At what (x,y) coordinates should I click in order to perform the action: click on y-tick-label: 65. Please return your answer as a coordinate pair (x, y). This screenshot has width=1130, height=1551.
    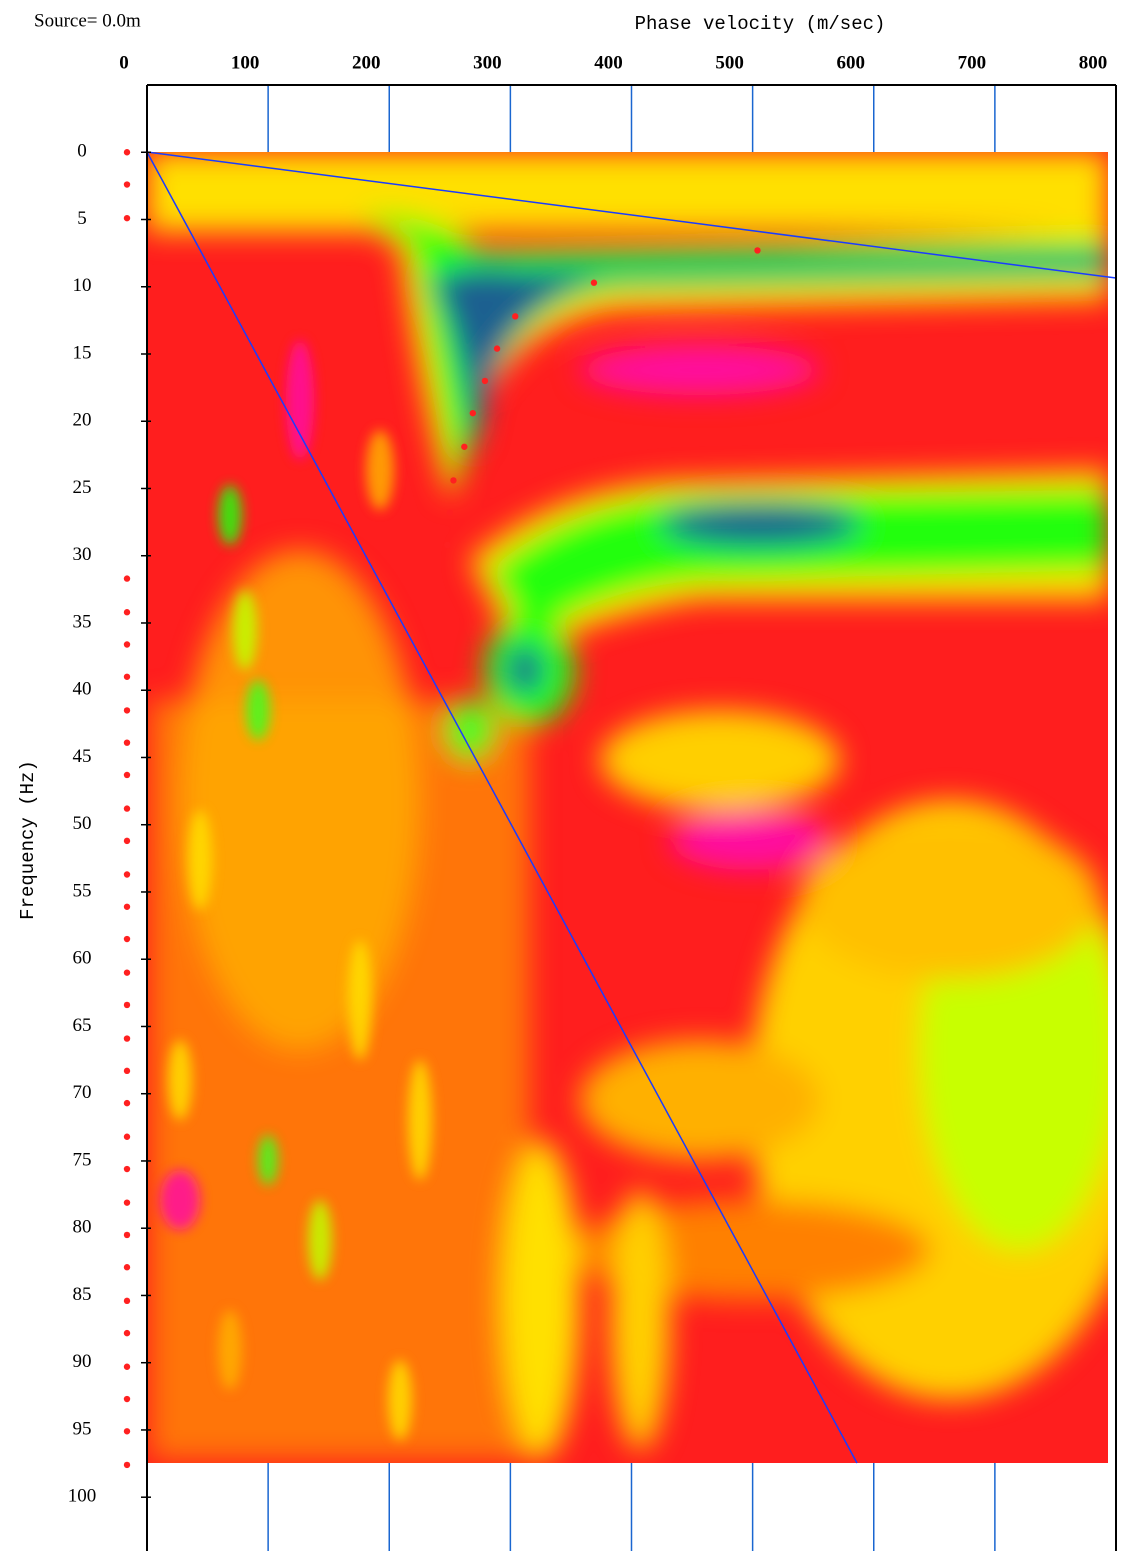
    Looking at the image, I should click on (82, 1025).